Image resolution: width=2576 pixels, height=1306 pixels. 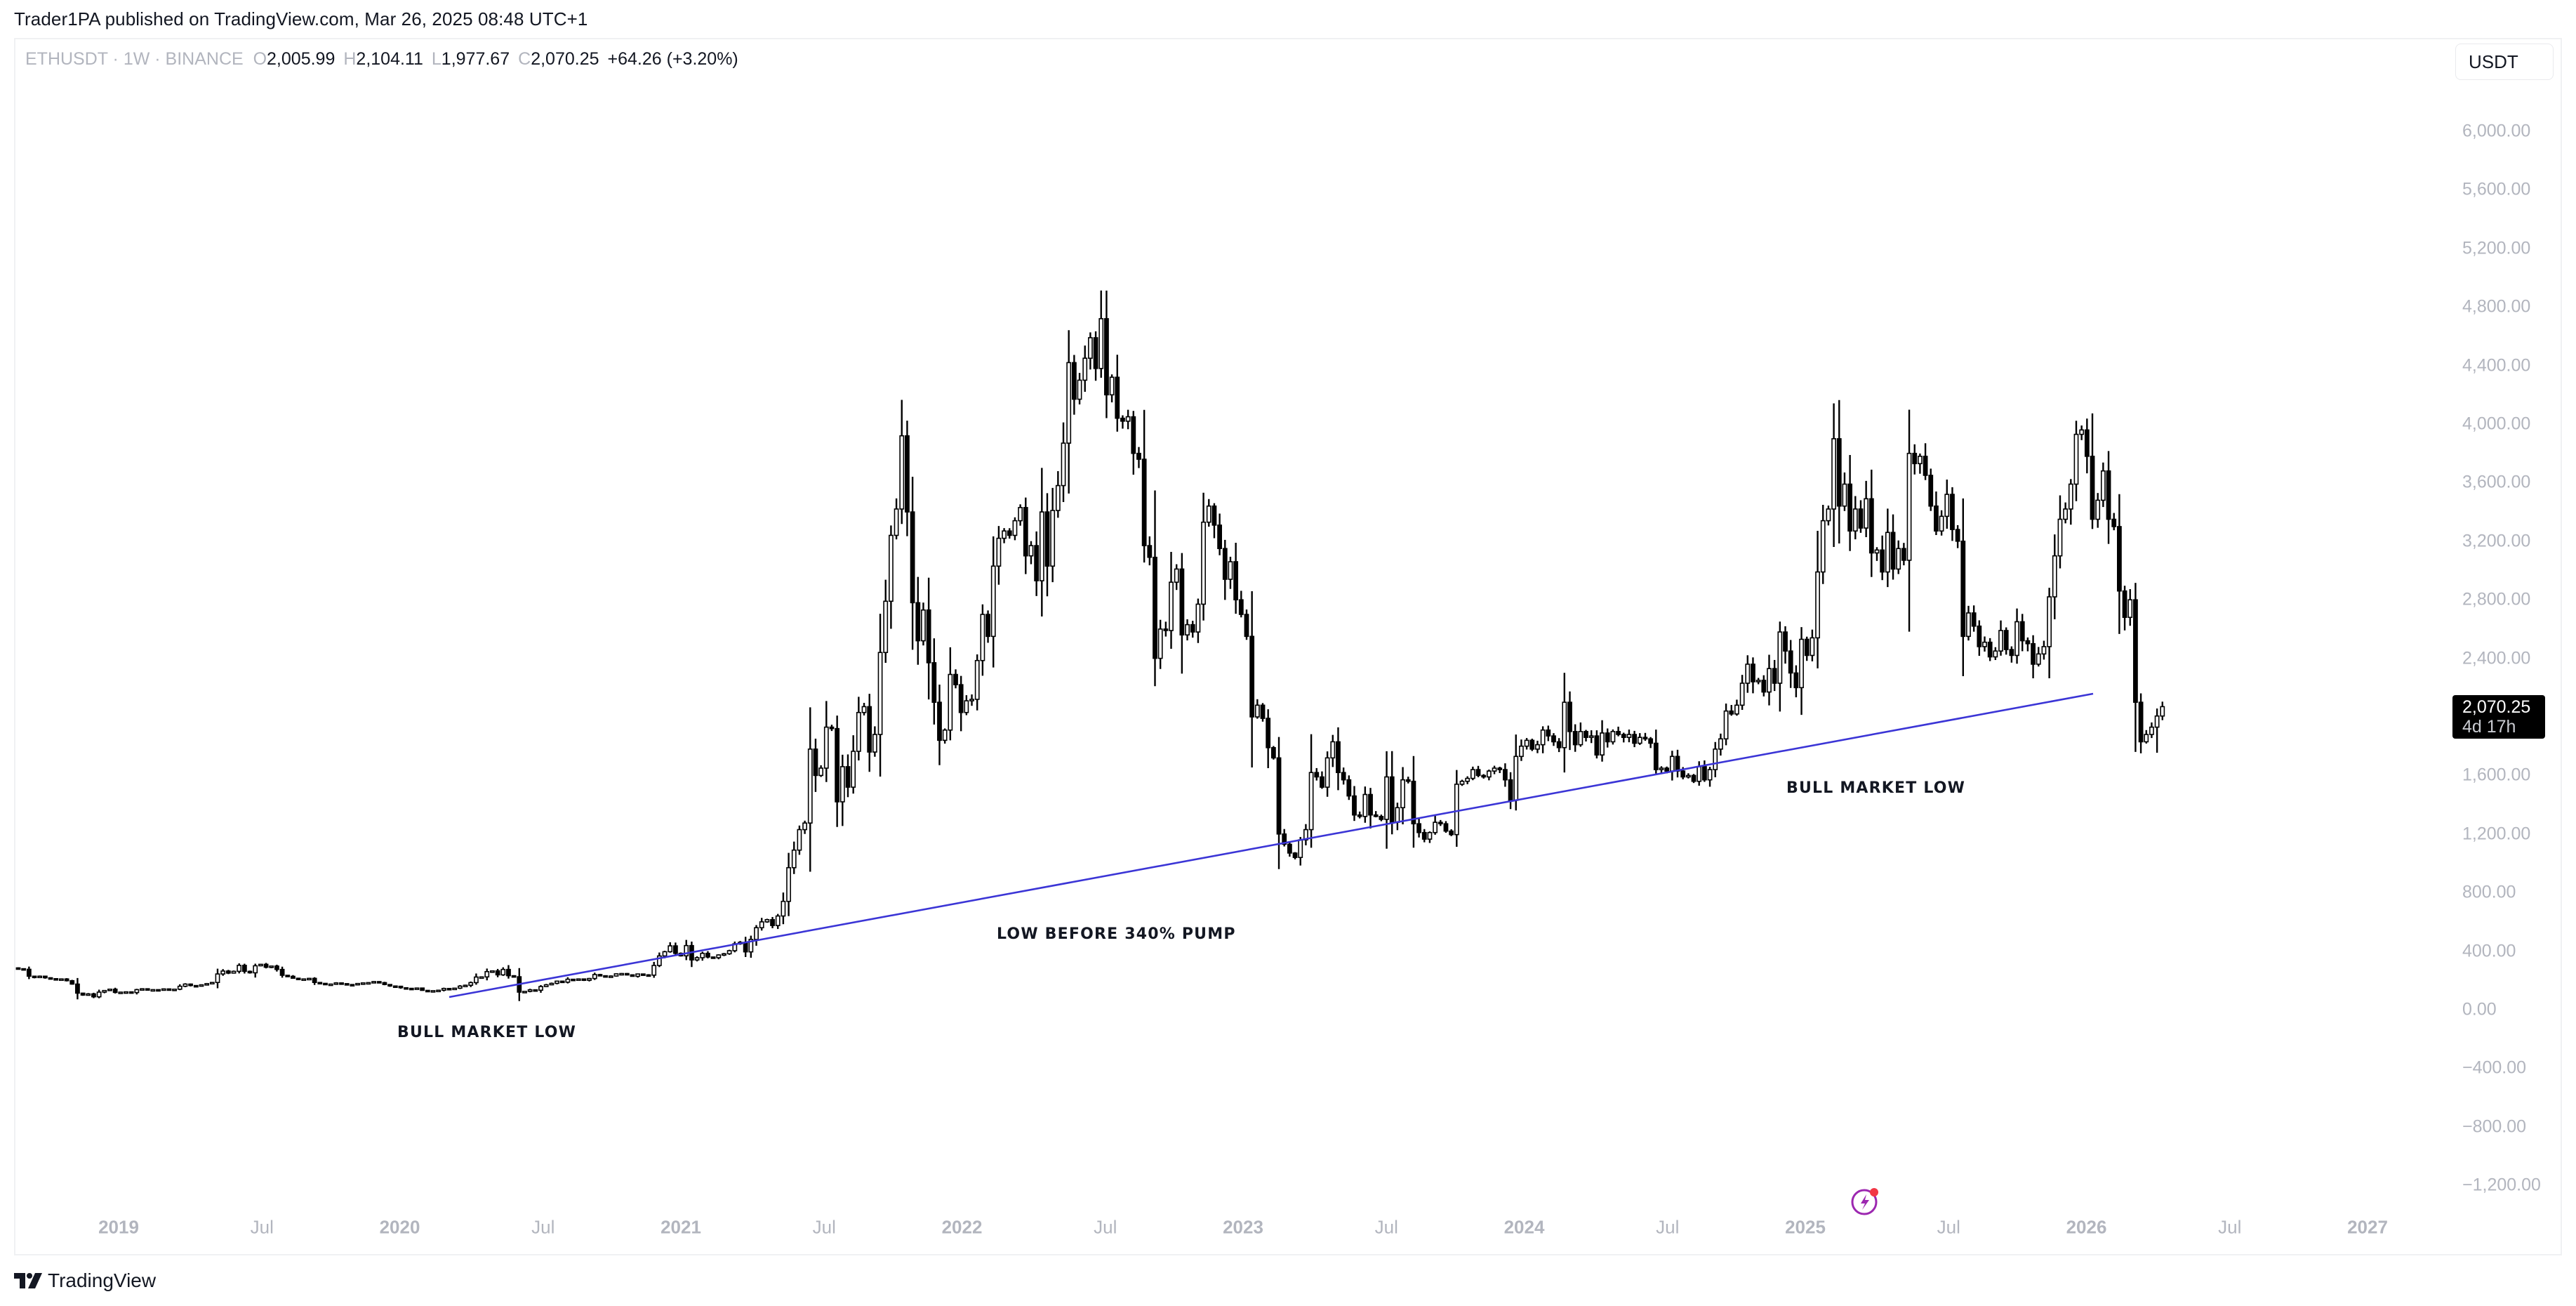 What do you see at coordinates (2497, 306) in the screenshot?
I see `price-tick: 4,800.00` at bounding box center [2497, 306].